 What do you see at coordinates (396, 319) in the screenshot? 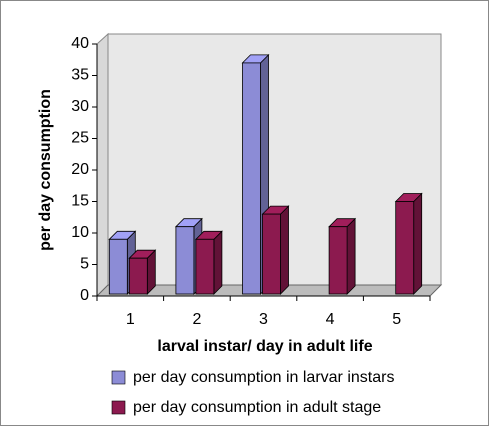
I see `x-tick-label: 5` at bounding box center [396, 319].